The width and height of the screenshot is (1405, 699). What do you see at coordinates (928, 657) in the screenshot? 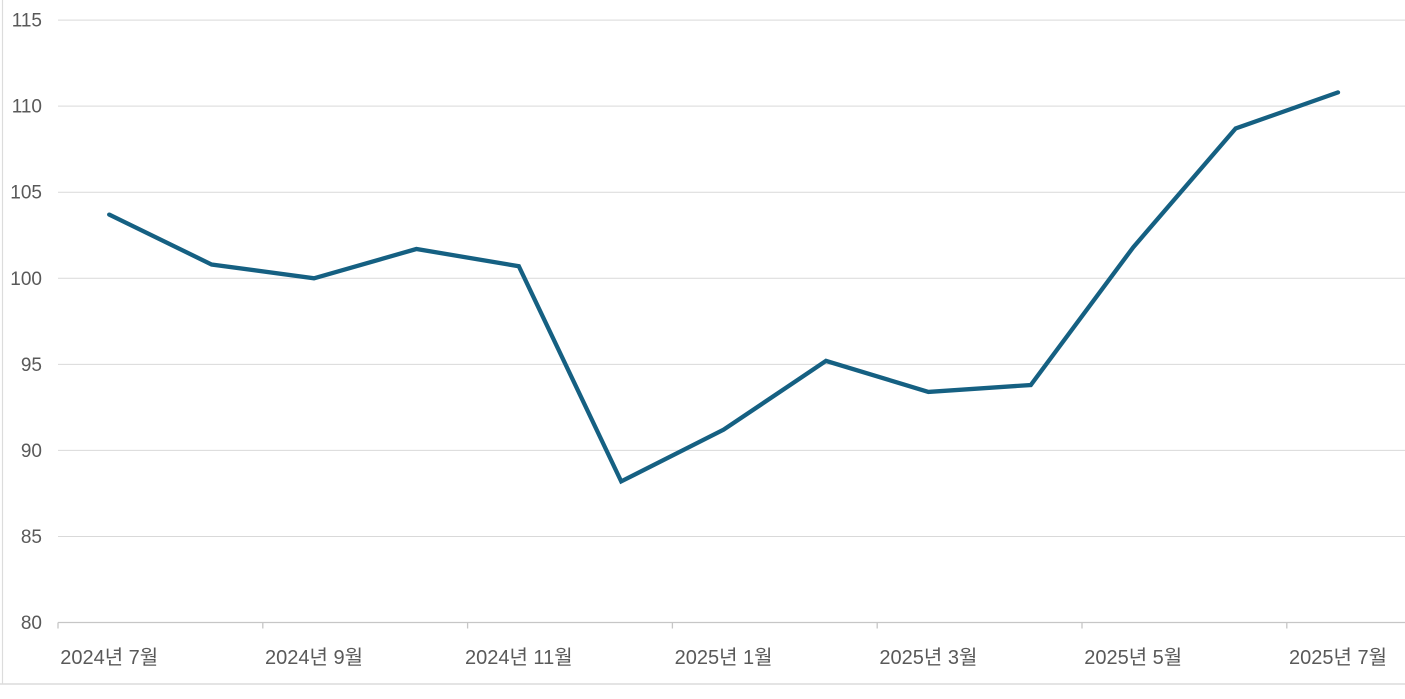
I see `x-axis-label: 2025년 3월` at bounding box center [928, 657].